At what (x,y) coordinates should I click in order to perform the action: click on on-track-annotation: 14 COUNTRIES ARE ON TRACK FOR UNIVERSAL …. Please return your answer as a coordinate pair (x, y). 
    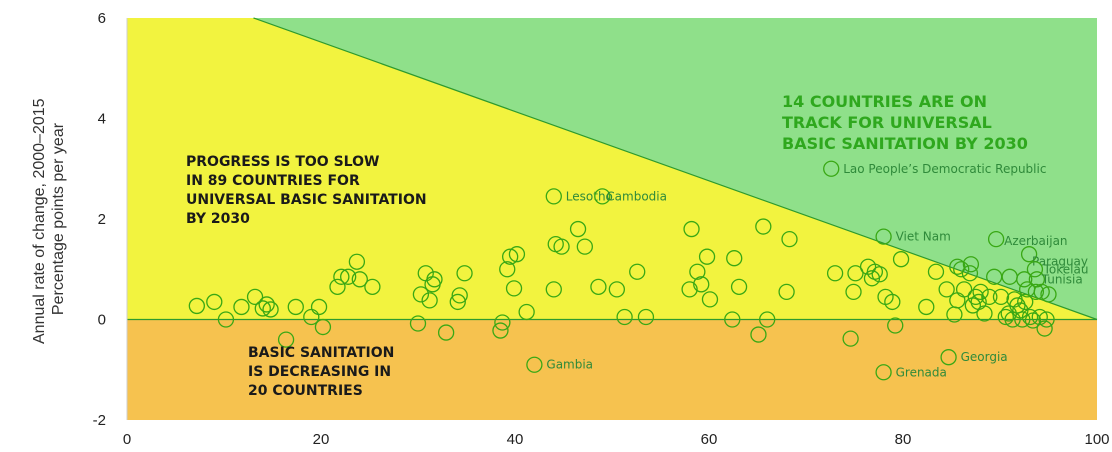
    Looking at the image, I should click on (905, 122).